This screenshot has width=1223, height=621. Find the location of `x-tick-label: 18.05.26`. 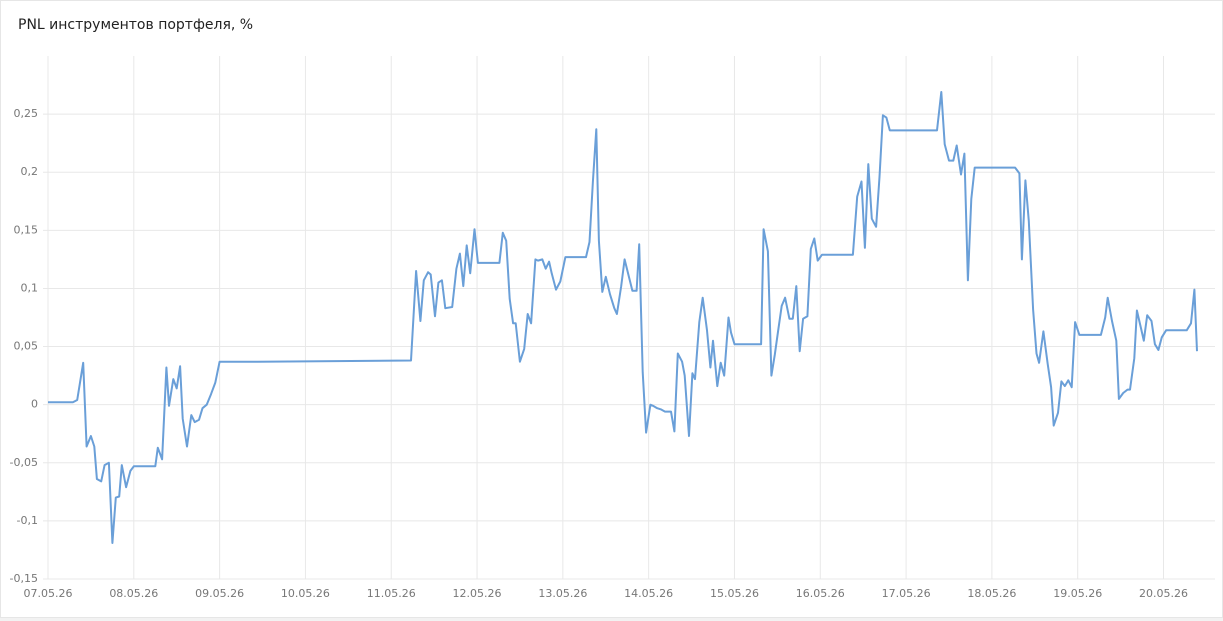

x-tick-label: 18.05.26 is located at coordinates (991, 593).